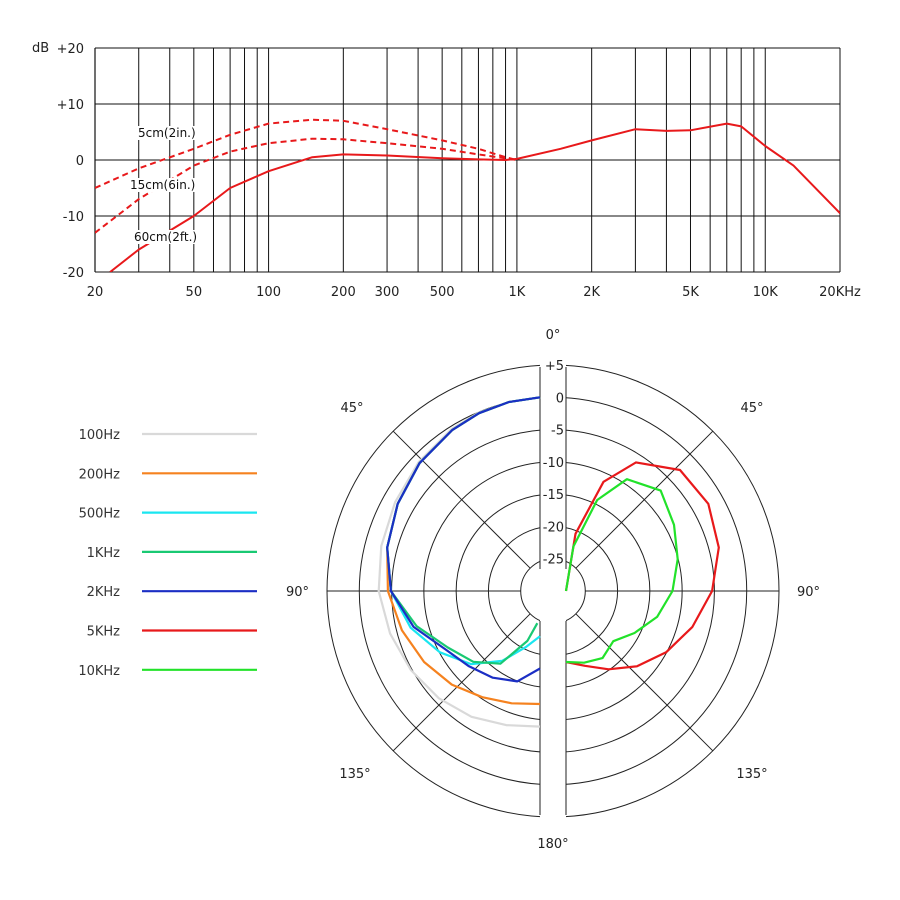  I want to click on legend-label: 200Hz, so click(100, 474).